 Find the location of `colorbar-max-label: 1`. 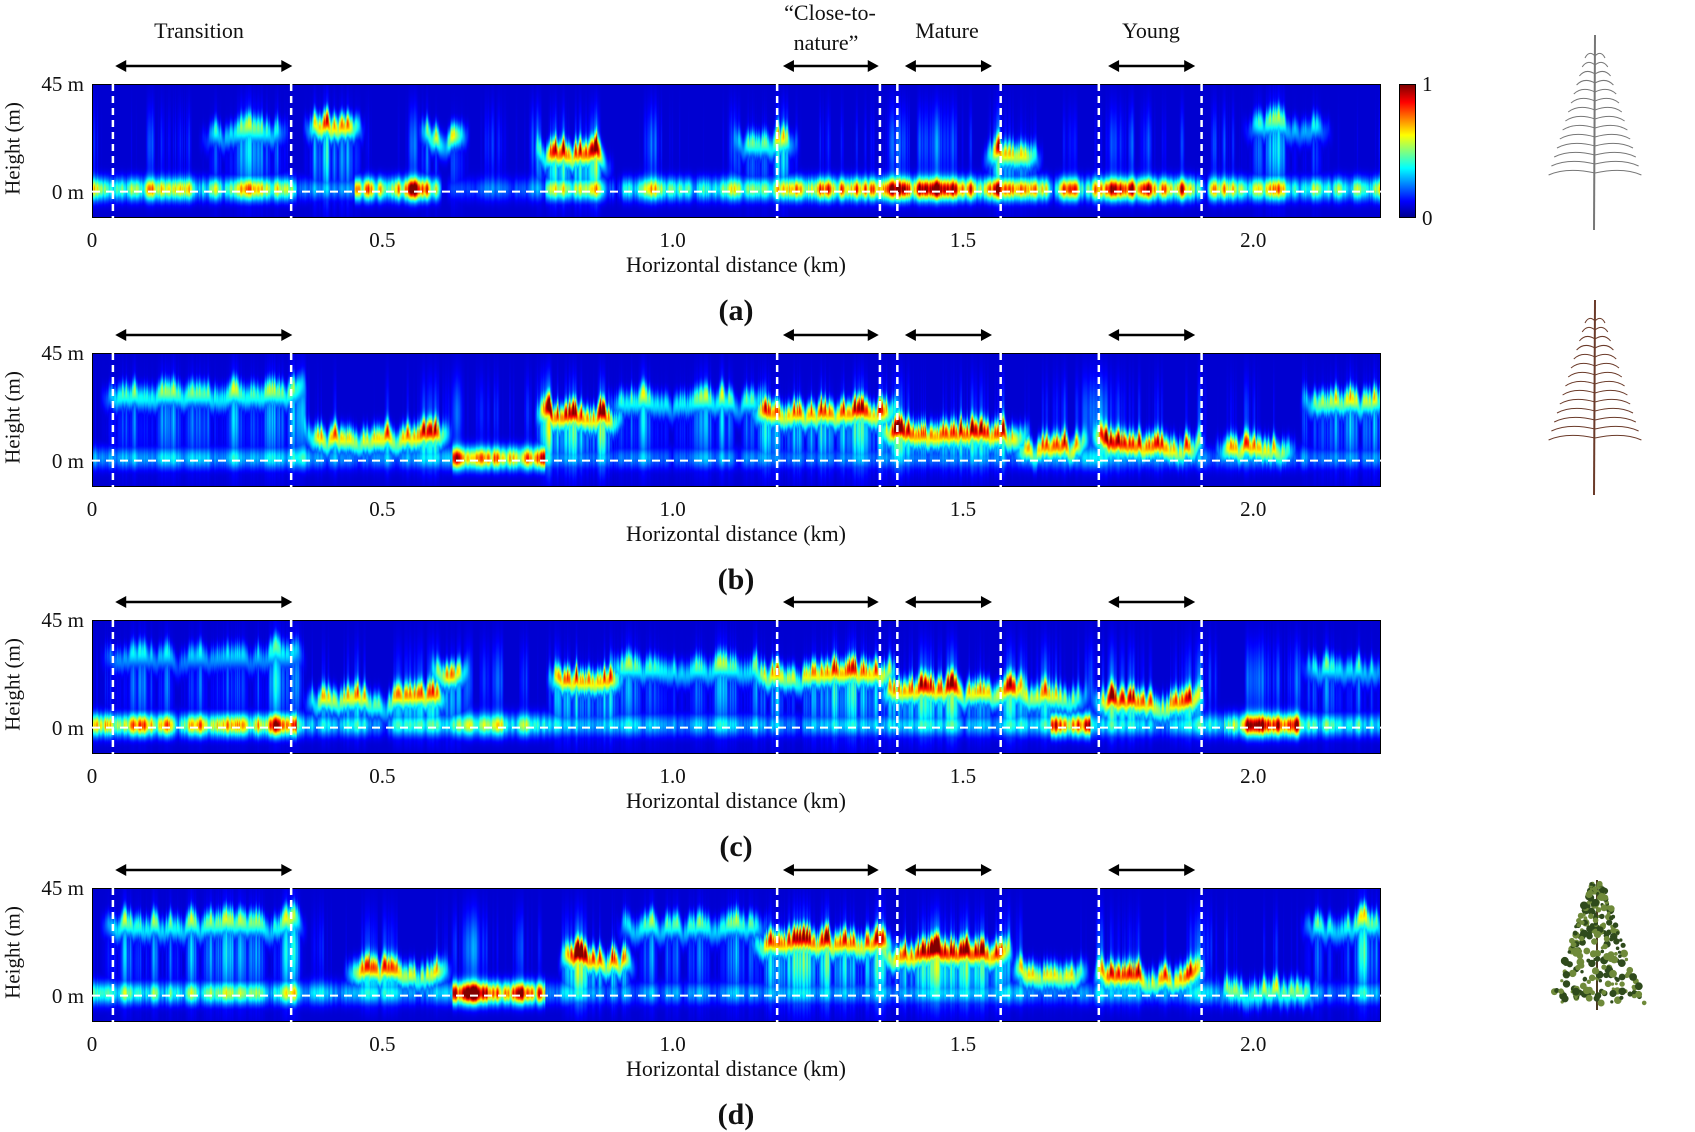

colorbar-max-label: 1 is located at coordinates (1427, 84).